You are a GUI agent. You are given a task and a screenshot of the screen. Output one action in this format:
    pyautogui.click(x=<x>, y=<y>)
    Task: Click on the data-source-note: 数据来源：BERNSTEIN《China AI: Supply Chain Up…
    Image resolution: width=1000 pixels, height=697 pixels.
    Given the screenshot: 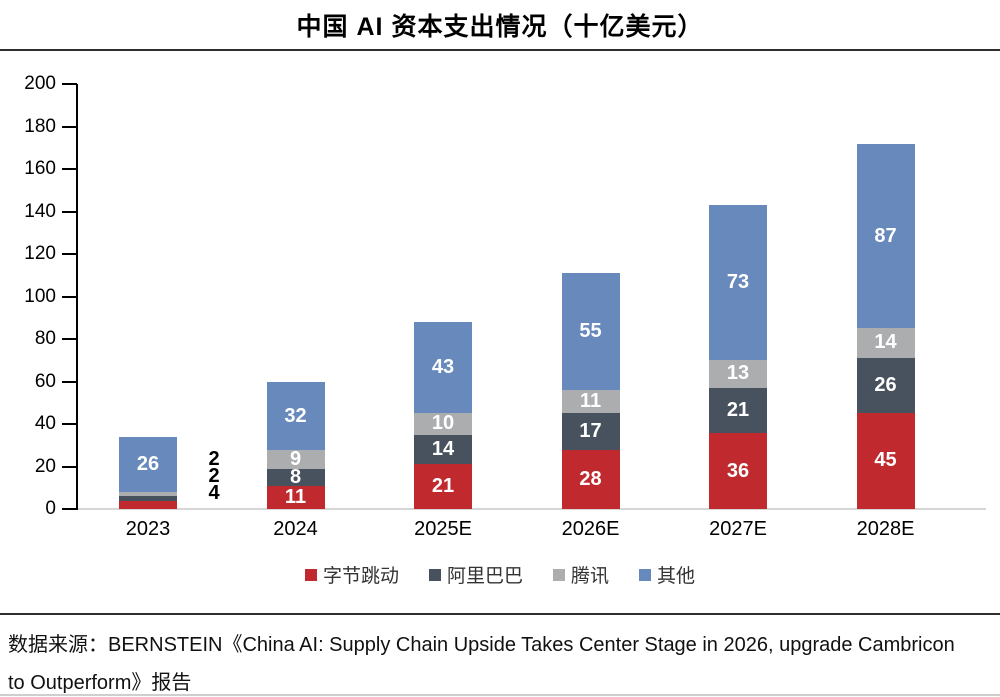 What is the action you would take?
    pyautogui.click(x=502, y=661)
    